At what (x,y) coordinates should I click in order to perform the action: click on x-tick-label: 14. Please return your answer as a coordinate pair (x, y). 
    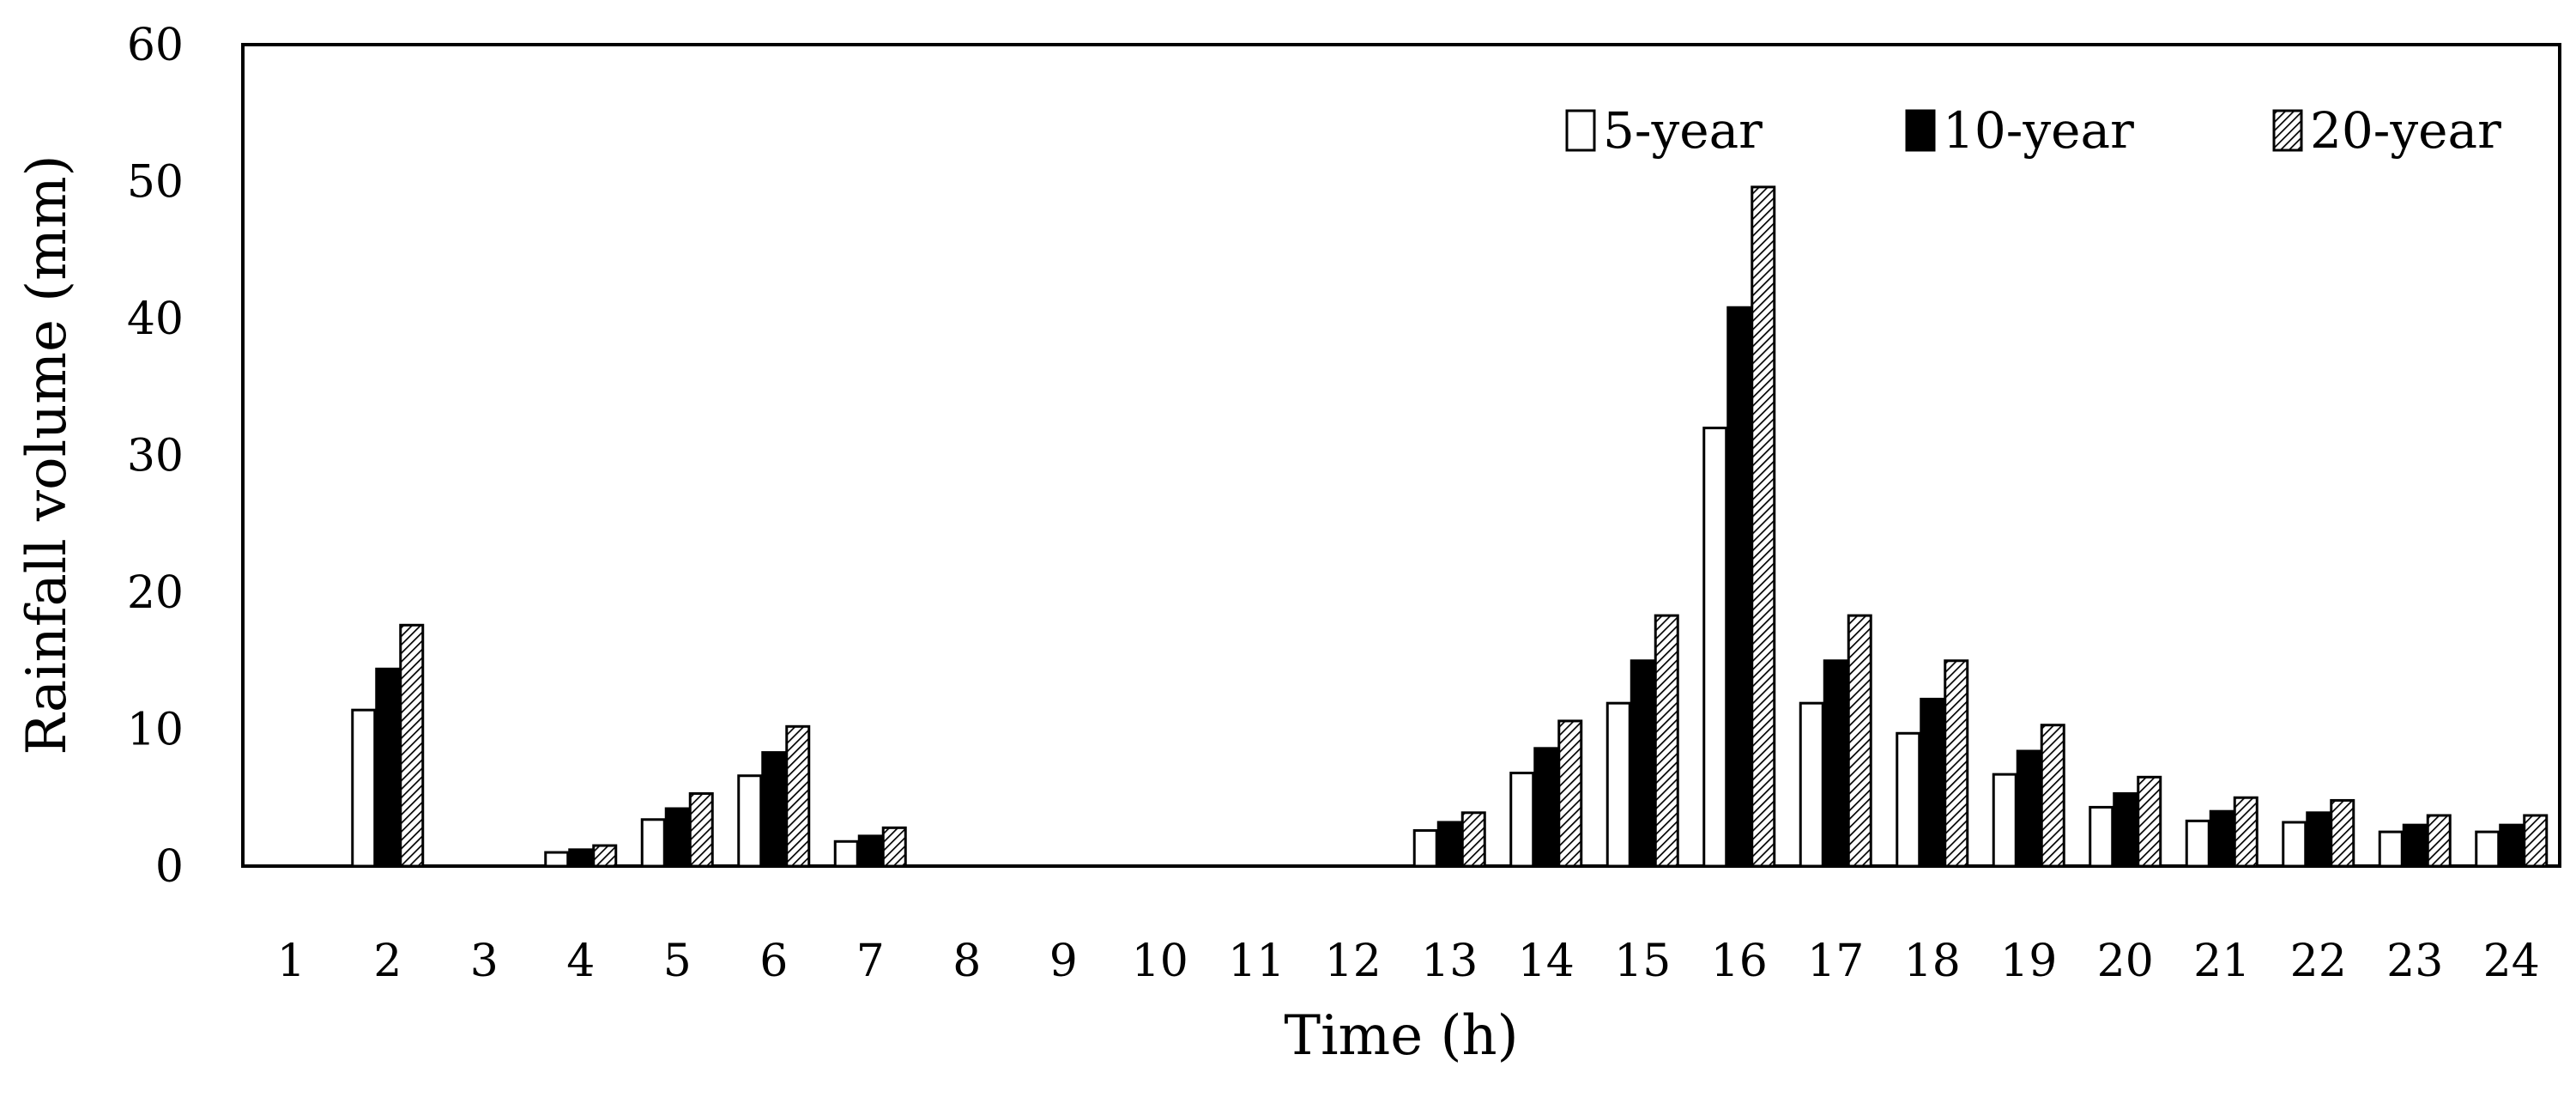
    Looking at the image, I should click on (1546, 961).